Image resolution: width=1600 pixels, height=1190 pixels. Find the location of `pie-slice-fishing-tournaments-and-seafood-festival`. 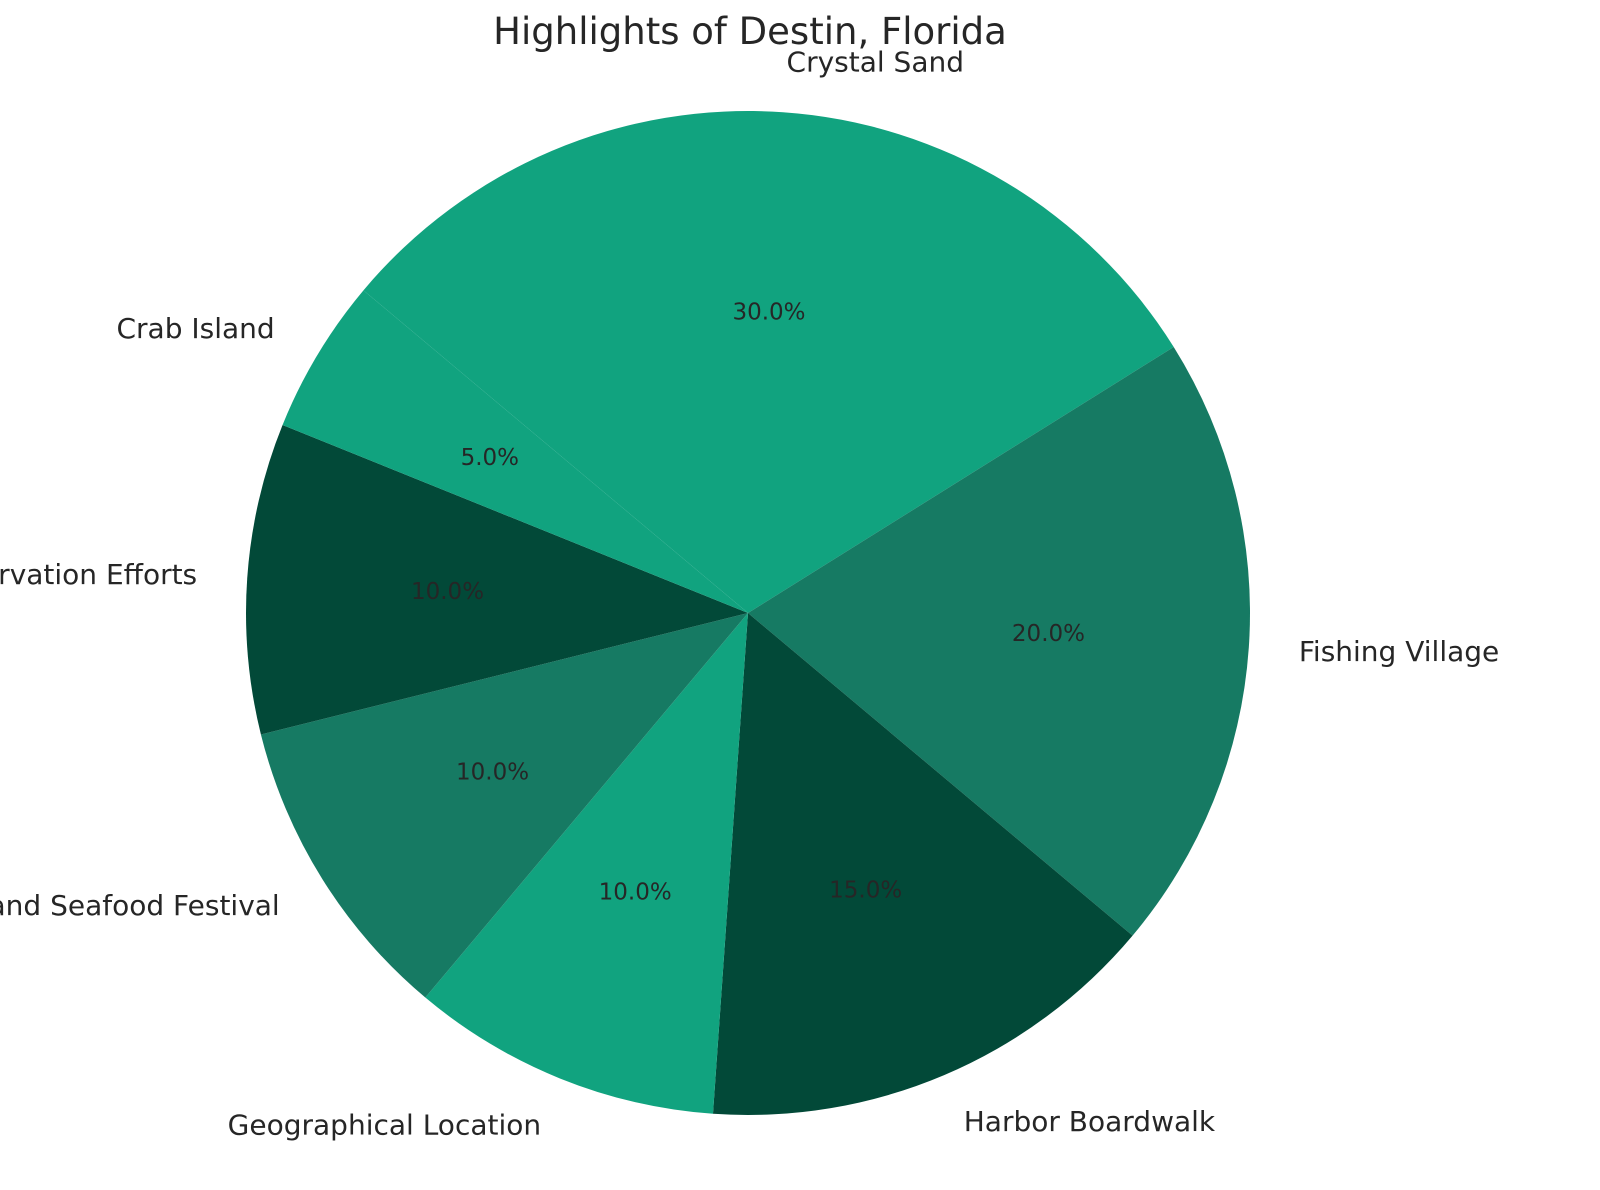

pie-slice-fishing-tournaments-and-seafood-festival is located at coordinates (504, 805).